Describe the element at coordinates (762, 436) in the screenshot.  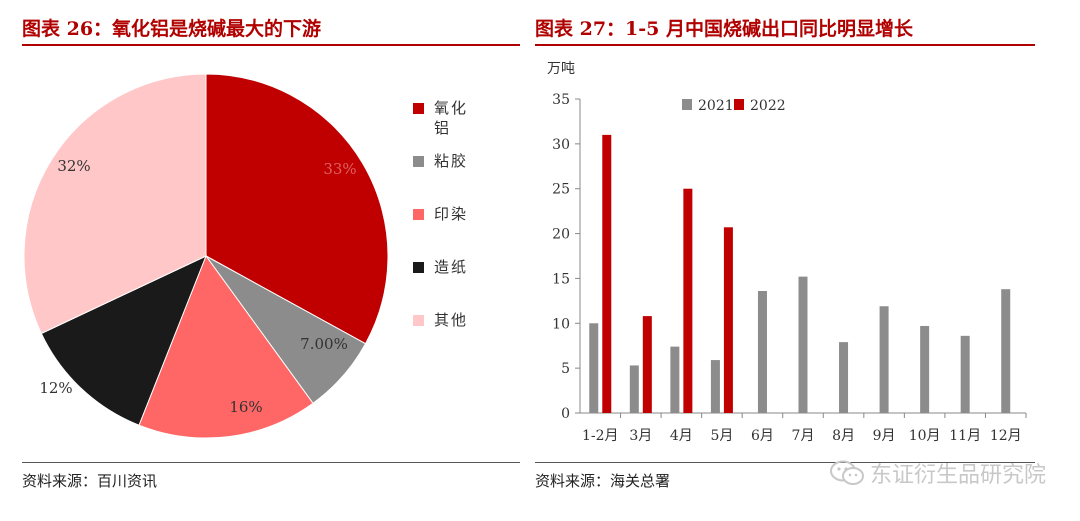
I see `x-tick-label: 6月` at that location.